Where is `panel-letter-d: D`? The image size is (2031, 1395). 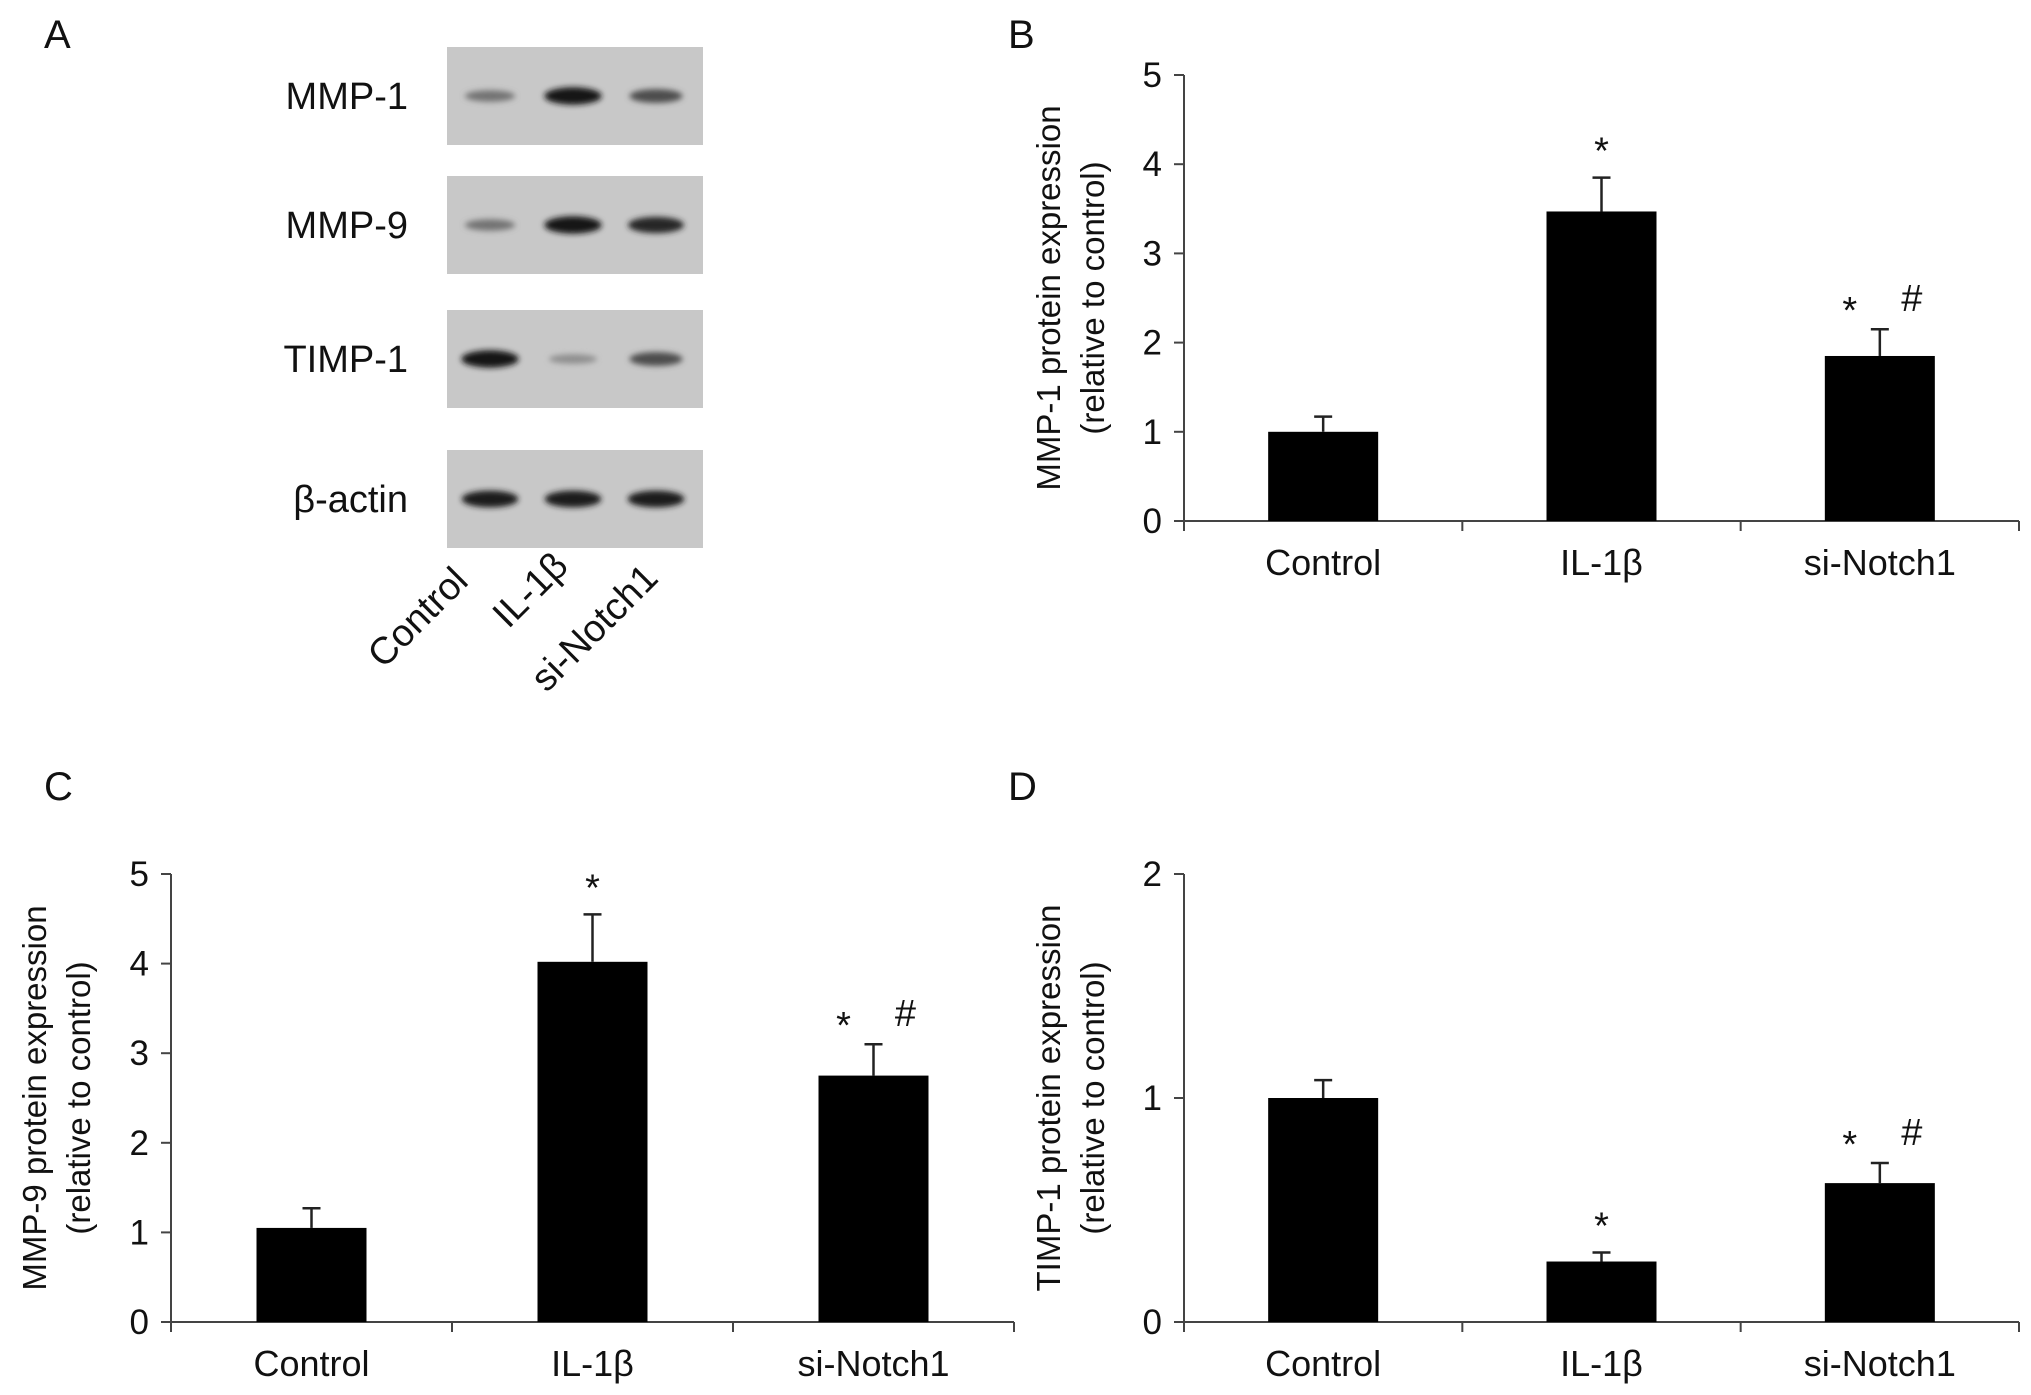
panel-letter-d: D is located at coordinates (1022, 787).